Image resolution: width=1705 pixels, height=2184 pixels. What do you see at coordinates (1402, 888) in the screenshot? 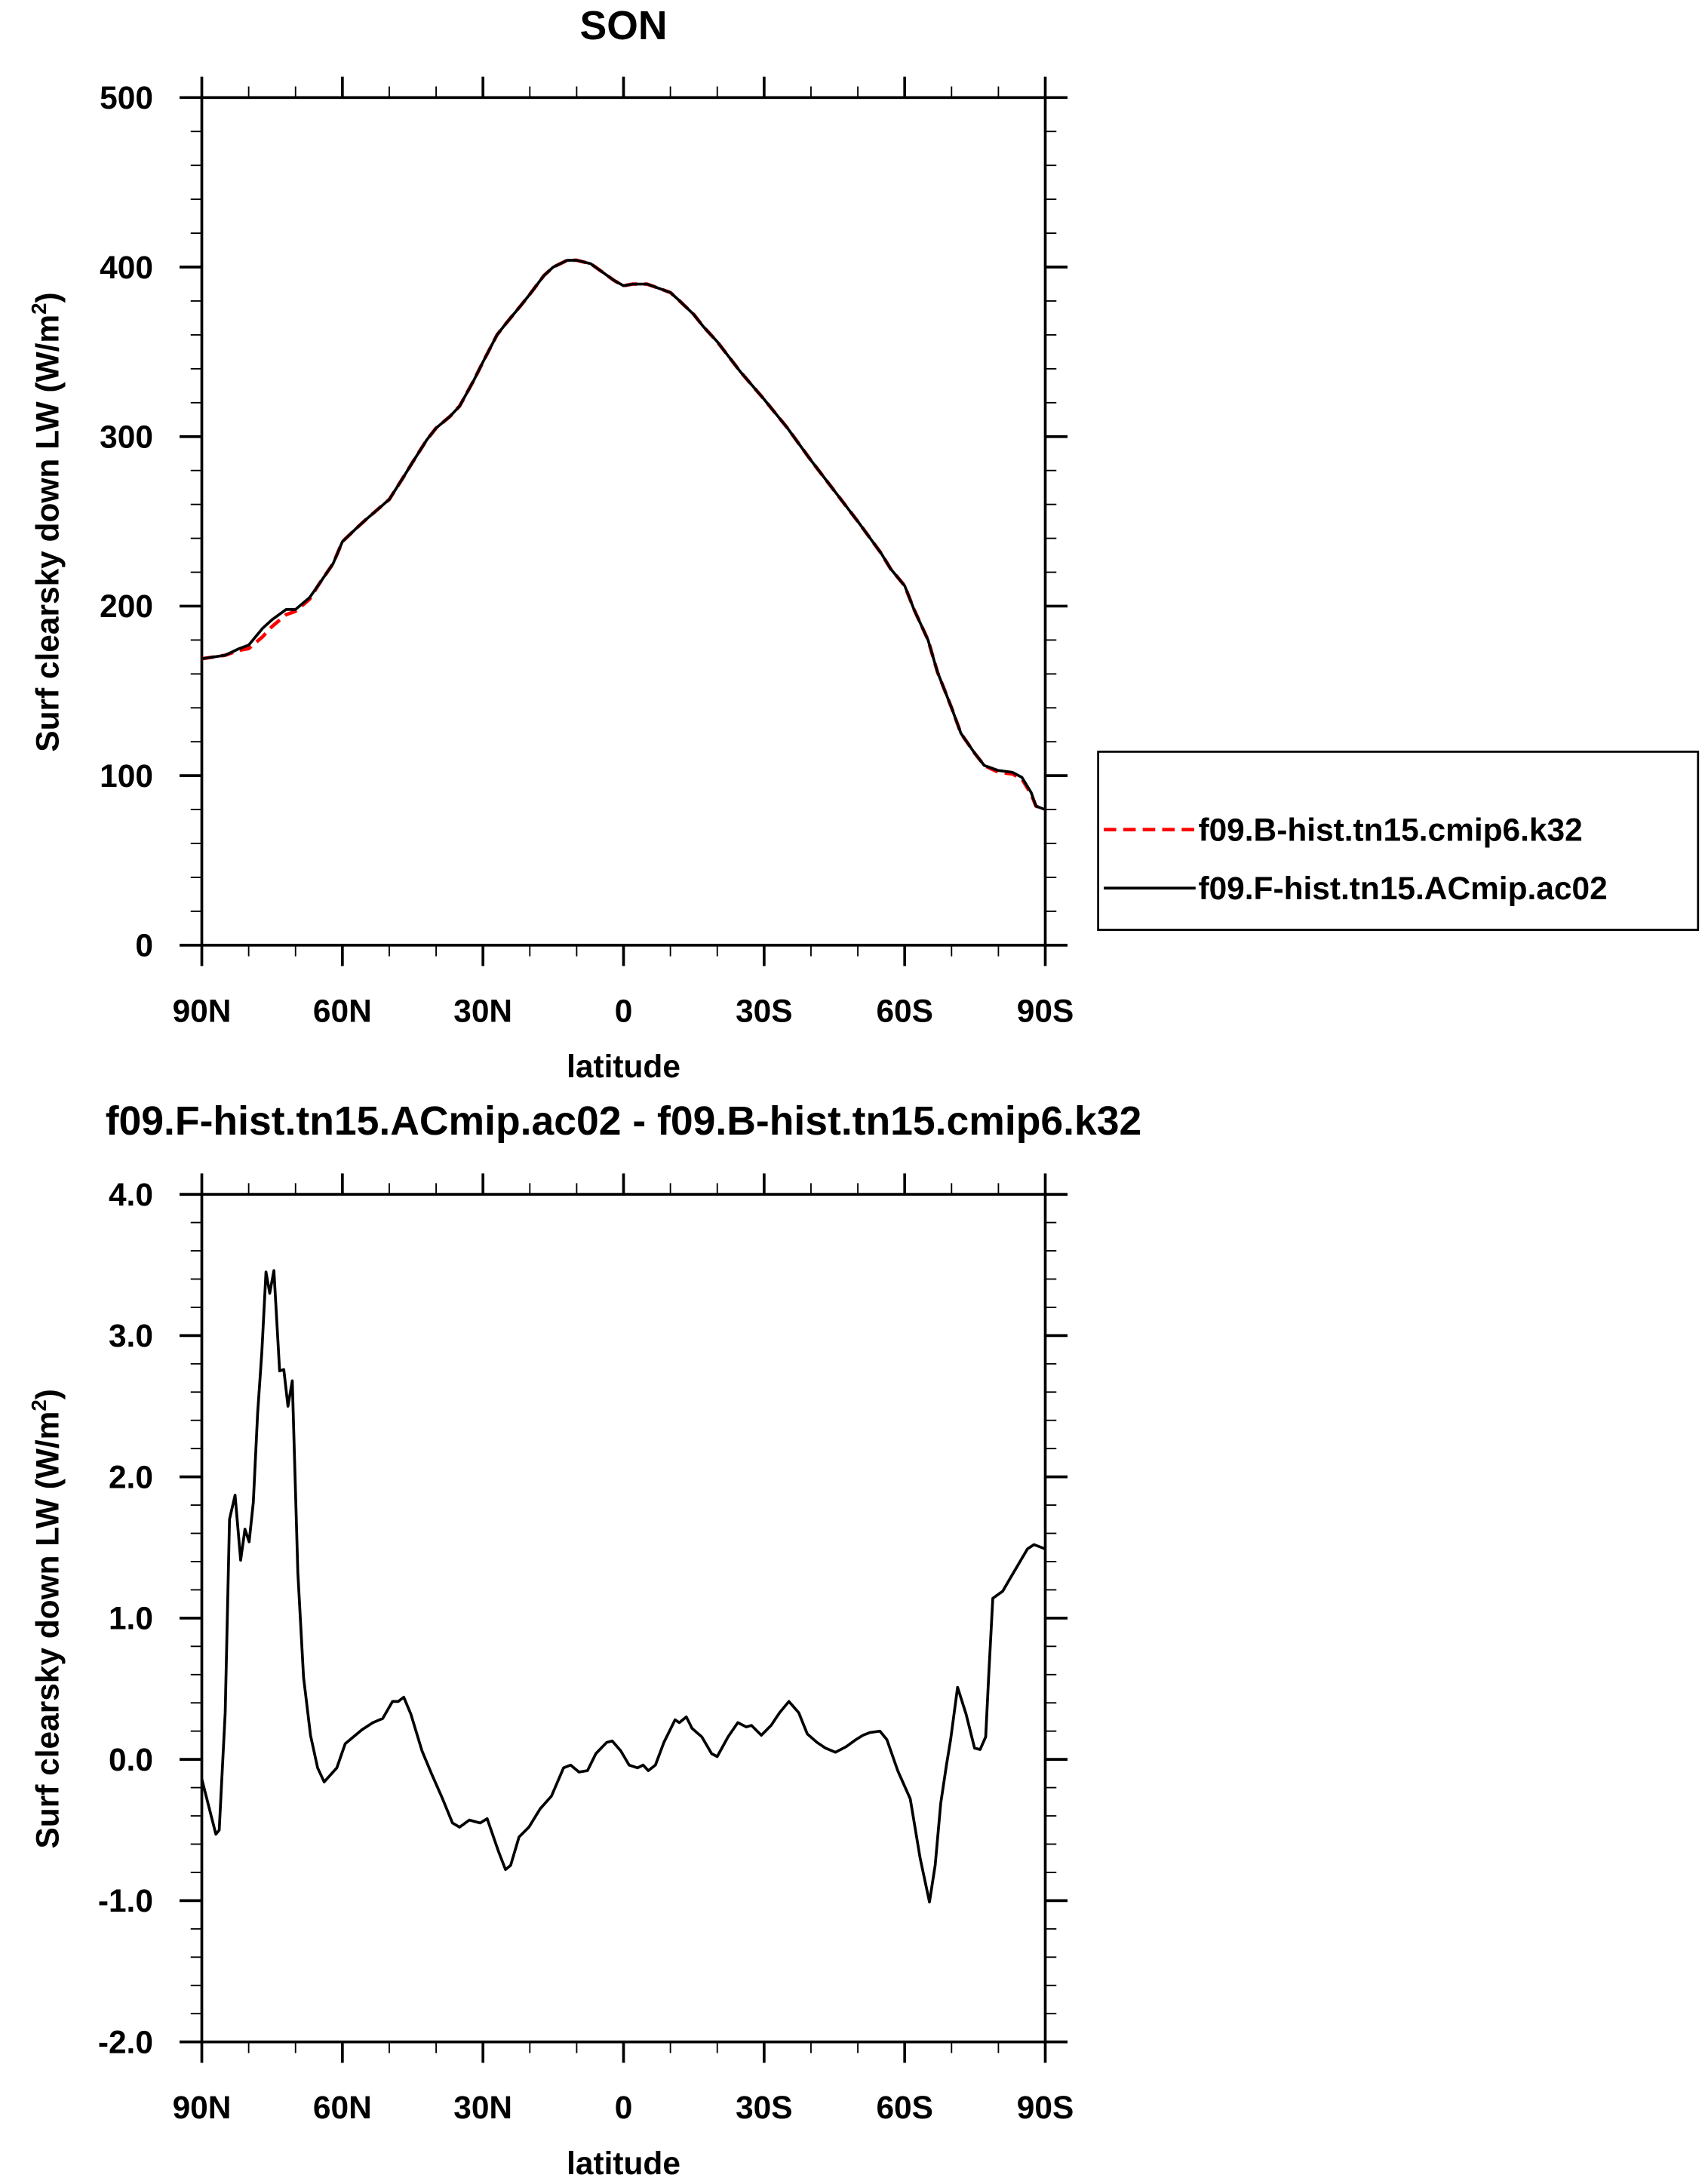
I see `legend-label-f-hist: f09.F-hist.tn15.ACmip.ac02` at bounding box center [1402, 888].